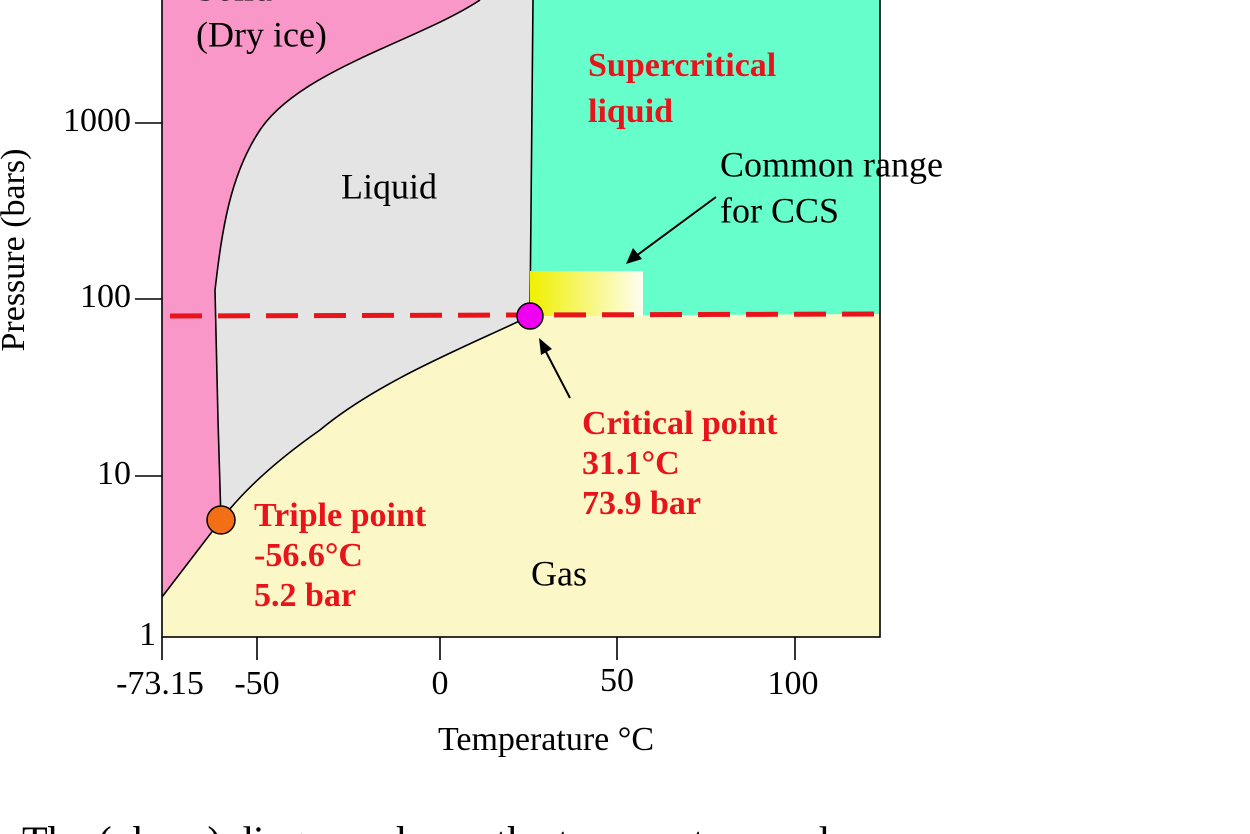 Image resolution: width=1250 pixels, height=834 pixels. I want to click on x-tick-label: 100, so click(793, 683).